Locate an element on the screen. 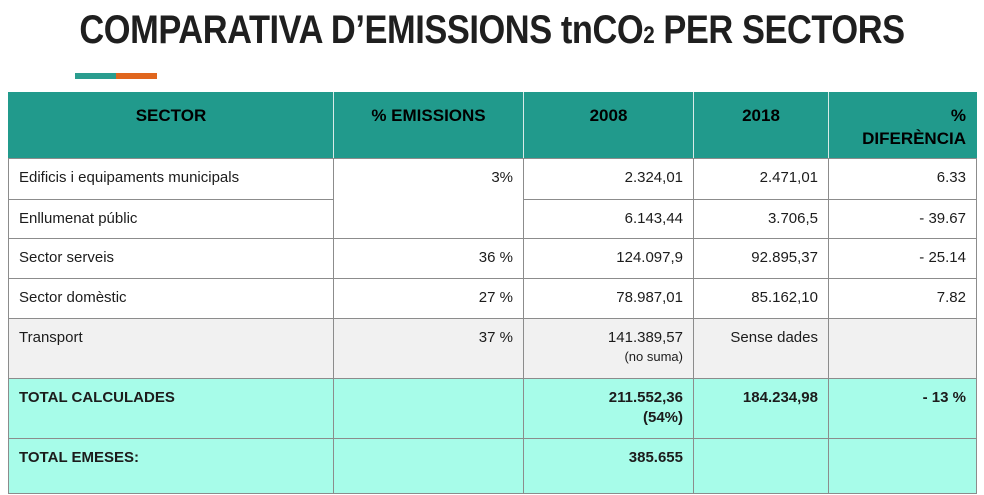  cell-2008: 2.324,01 is located at coordinates (608, 179).